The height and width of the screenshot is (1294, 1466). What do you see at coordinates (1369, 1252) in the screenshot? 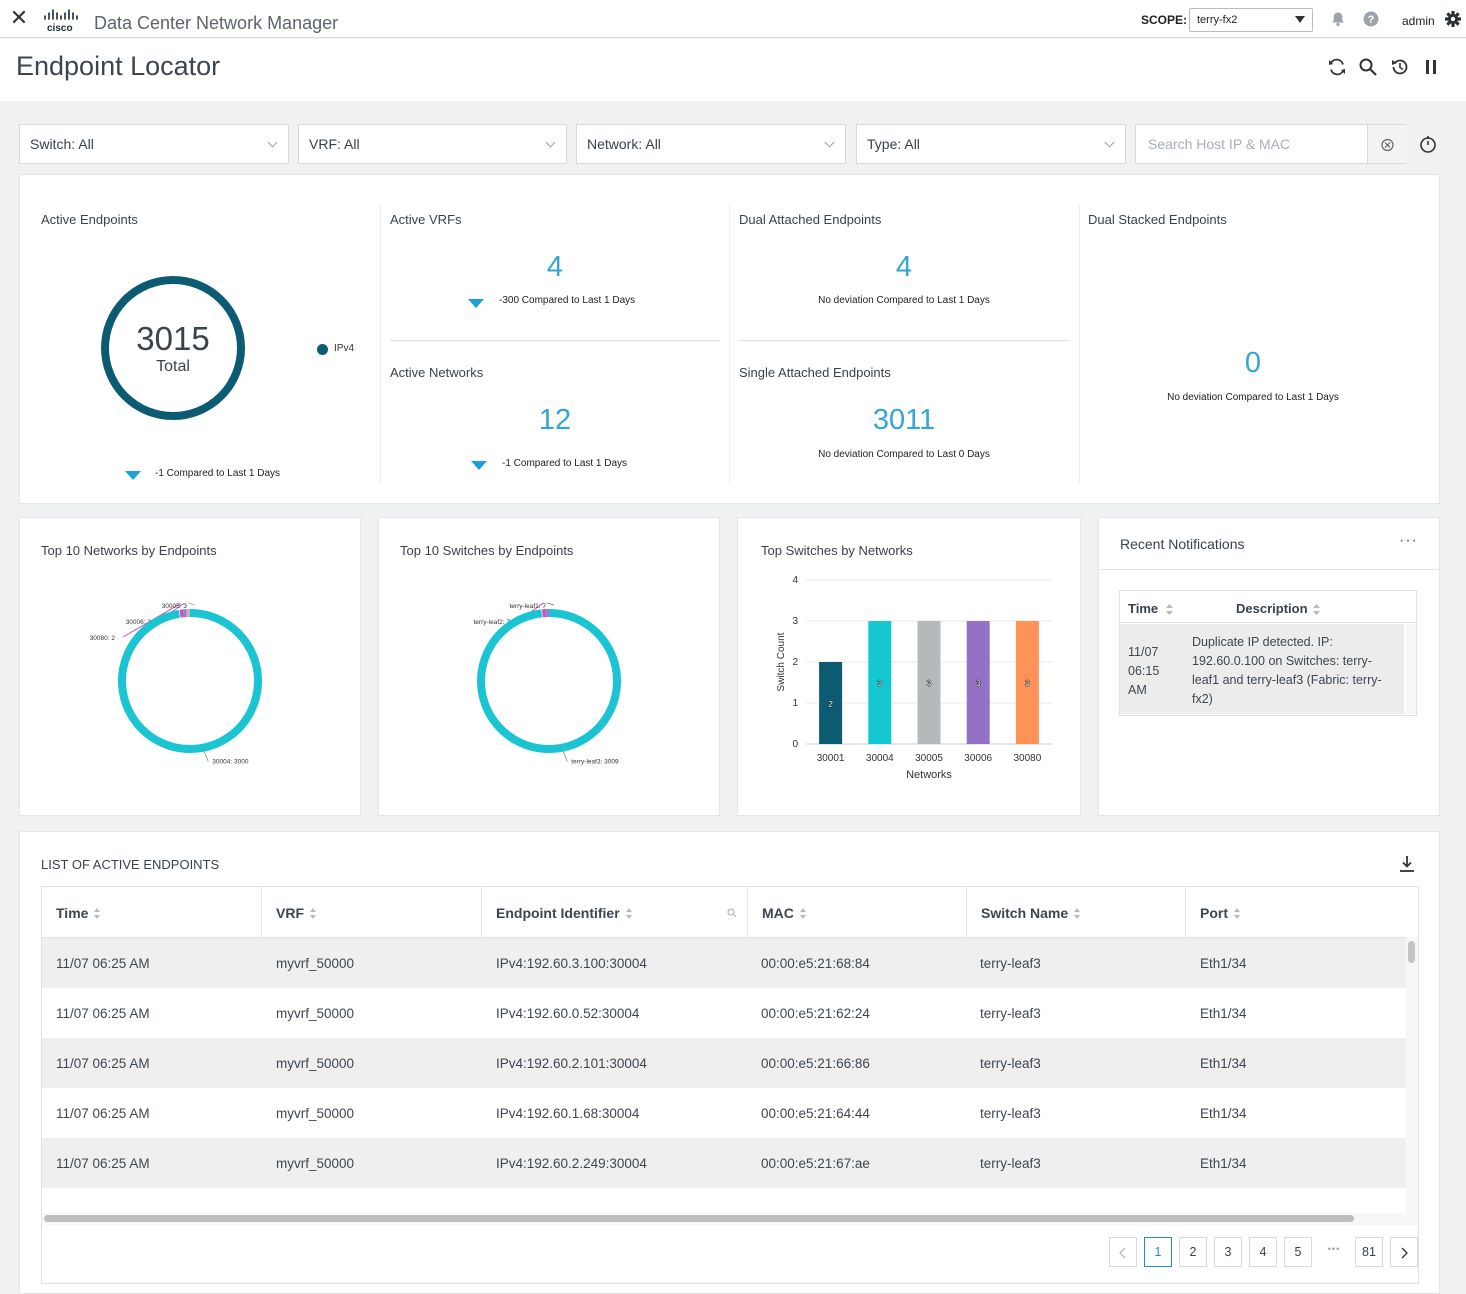
I see `page-last-button: 81` at bounding box center [1369, 1252].